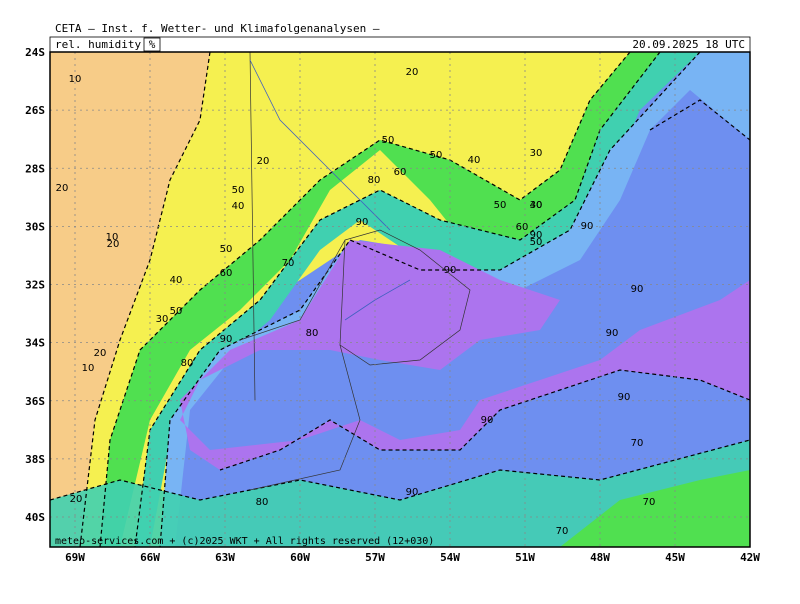 The height and width of the screenshot is (604, 800). I want to click on lon-label: 57W, so click(375, 557).